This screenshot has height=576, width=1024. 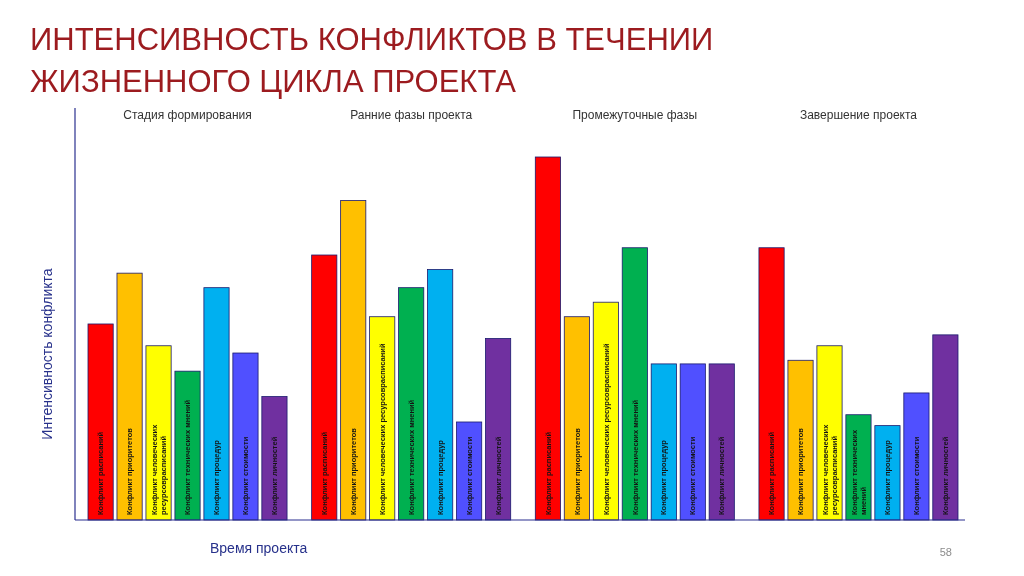 What do you see at coordinates (635, 115) in the screenshot?
I see `x-tick-label: Промежуточные фазы` at bounding box center [635, 115].